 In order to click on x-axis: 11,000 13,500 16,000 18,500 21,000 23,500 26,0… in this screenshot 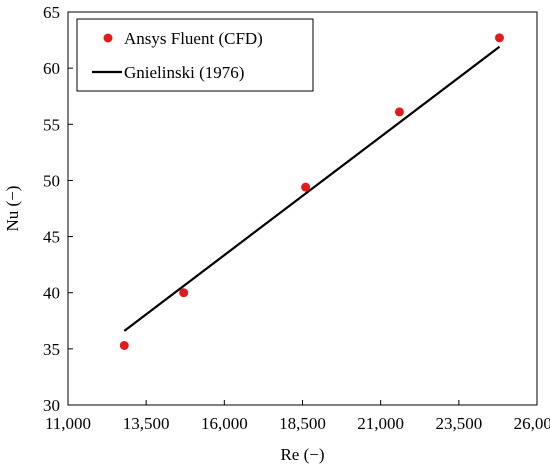, I will do `click(297, 416)`.